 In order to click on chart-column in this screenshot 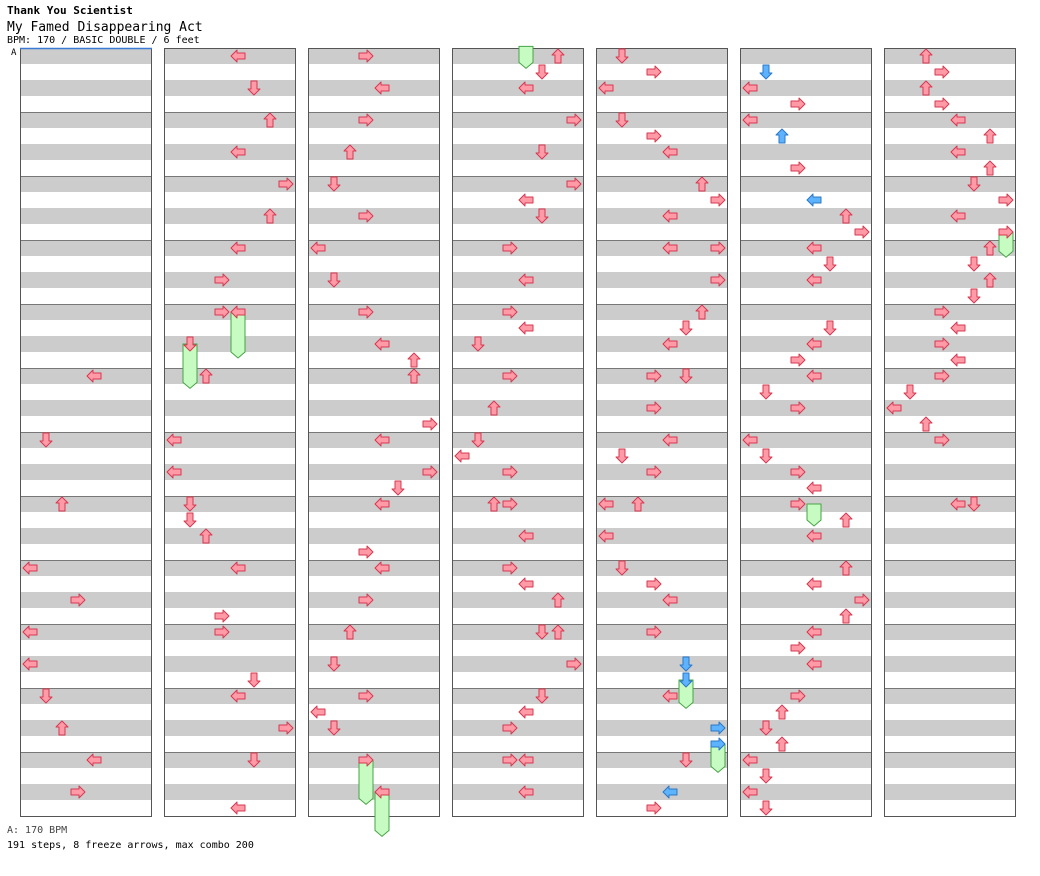, I will do `click(662, 432)`.